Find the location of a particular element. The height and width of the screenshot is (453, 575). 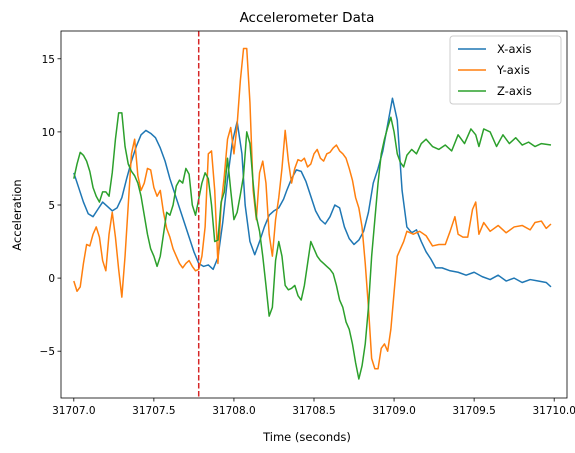

y-tick-label: 0 is located at coordinates (51, 279).